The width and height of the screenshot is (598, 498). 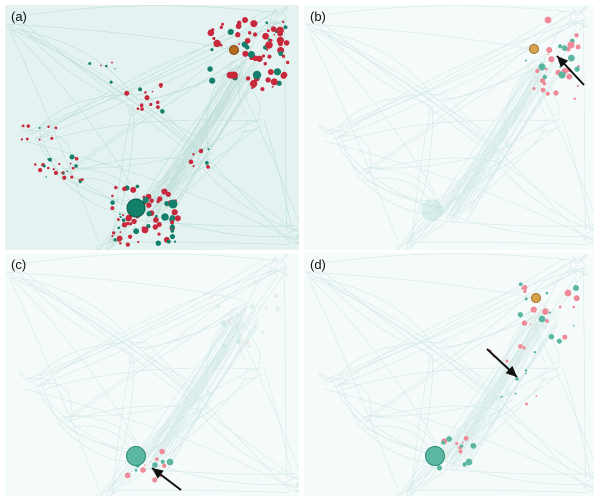 I want to click on arrow-head, so click(x=158, y=473).